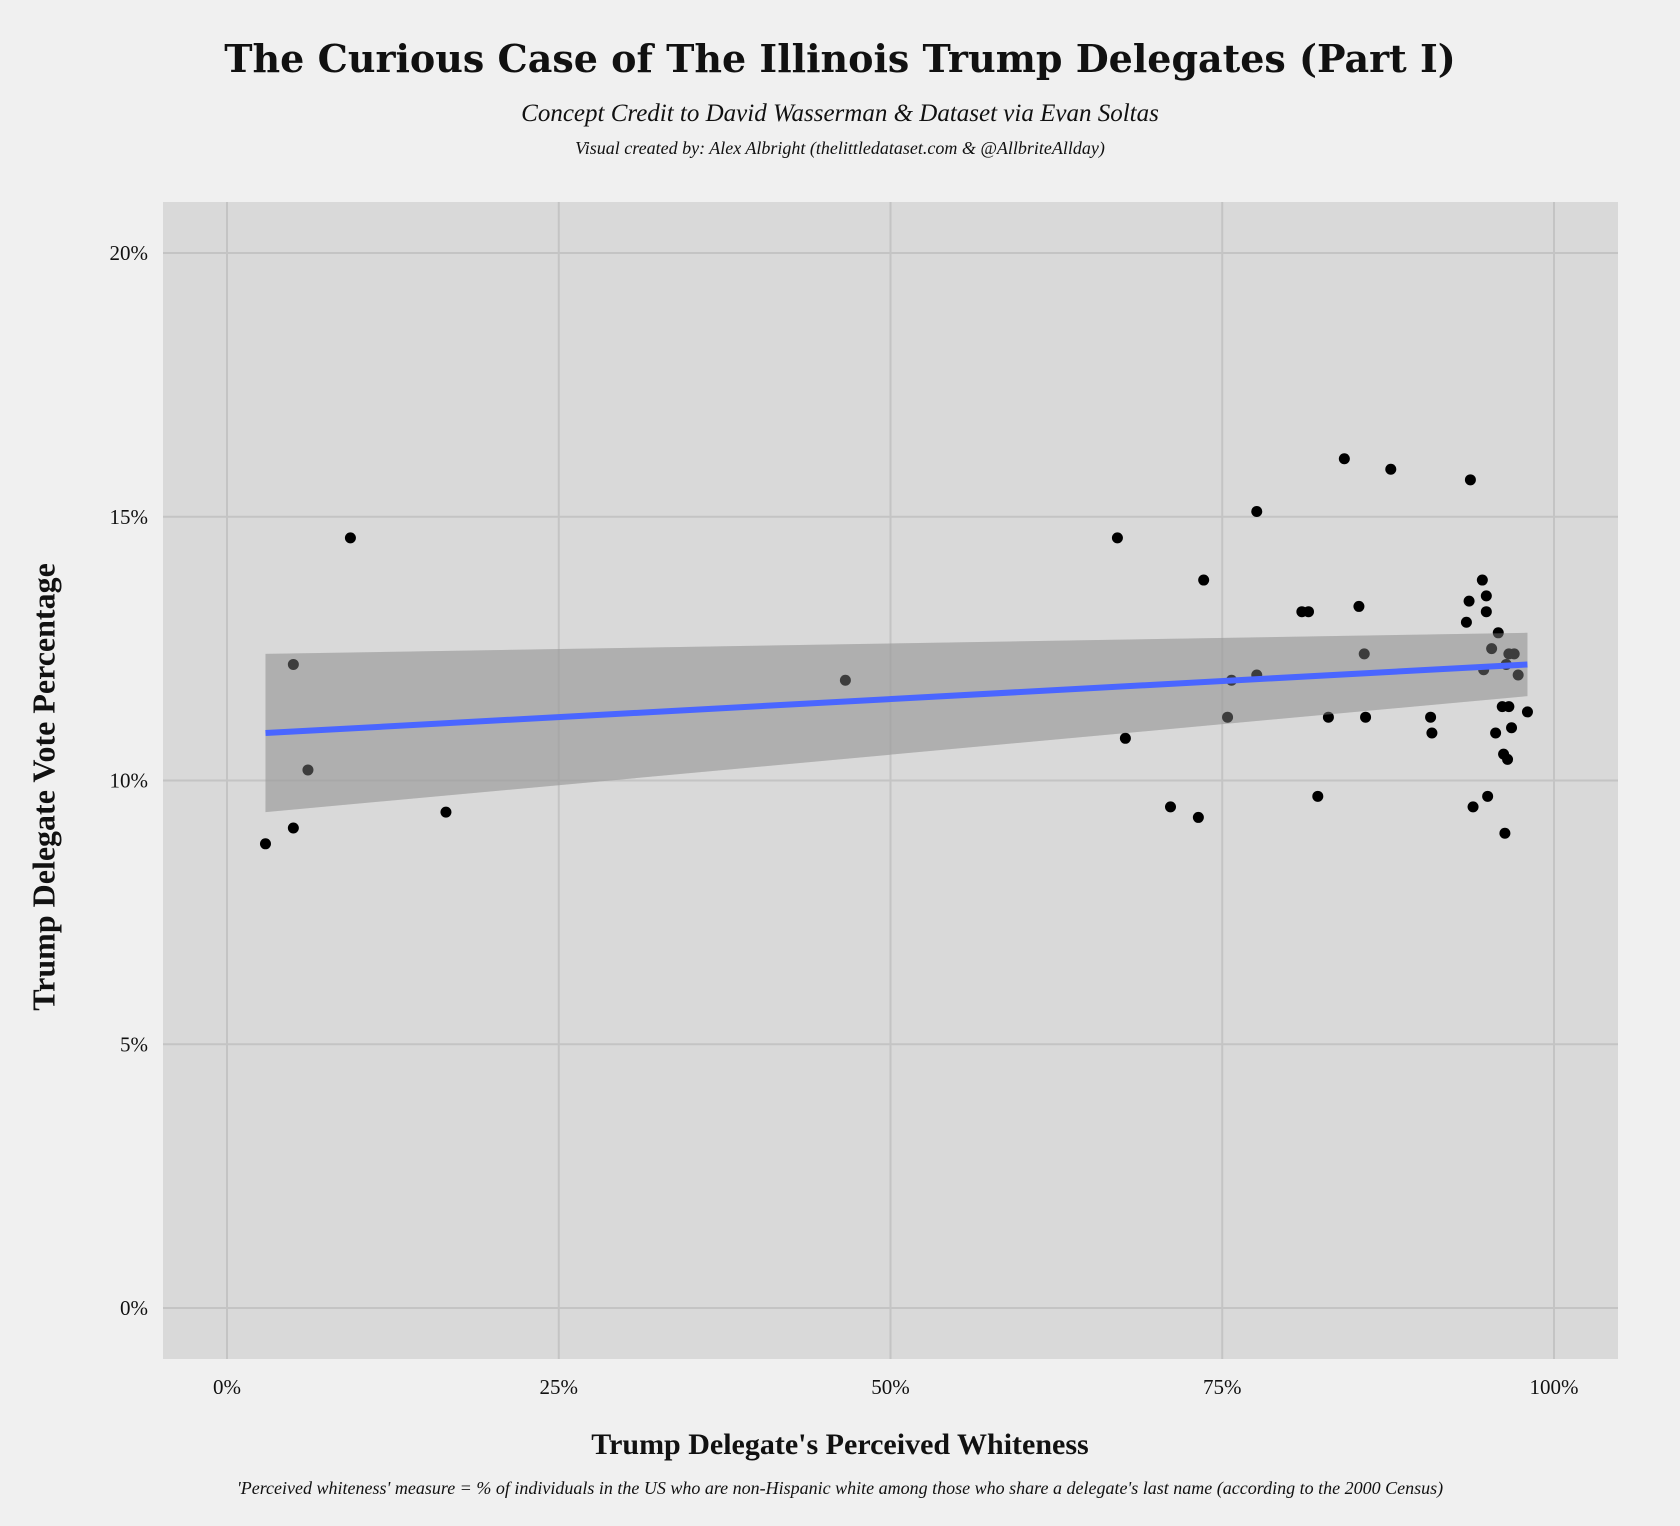 This screenshot has height=1526, width=1680. Describe the element at coordinates (134, 1308) in the screenshot. I see `y-tick-label: 0%` at that location.